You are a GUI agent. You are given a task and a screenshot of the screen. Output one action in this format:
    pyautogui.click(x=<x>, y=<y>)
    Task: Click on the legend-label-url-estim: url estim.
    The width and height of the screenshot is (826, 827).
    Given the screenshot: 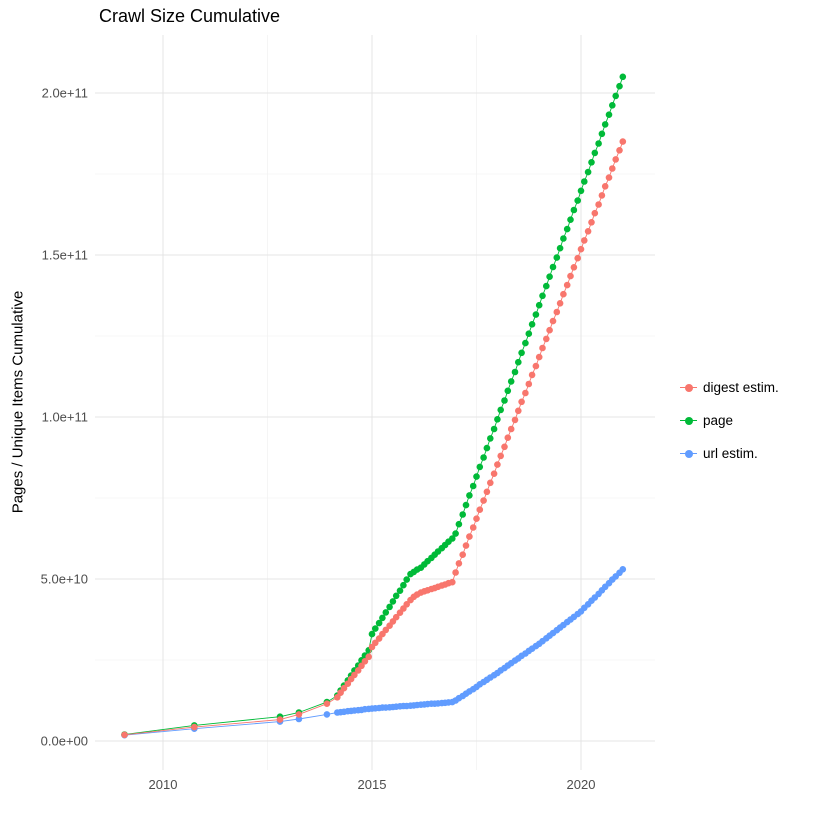 What is the action you would take?
    pyautogui.click(x=730, y=453)
    